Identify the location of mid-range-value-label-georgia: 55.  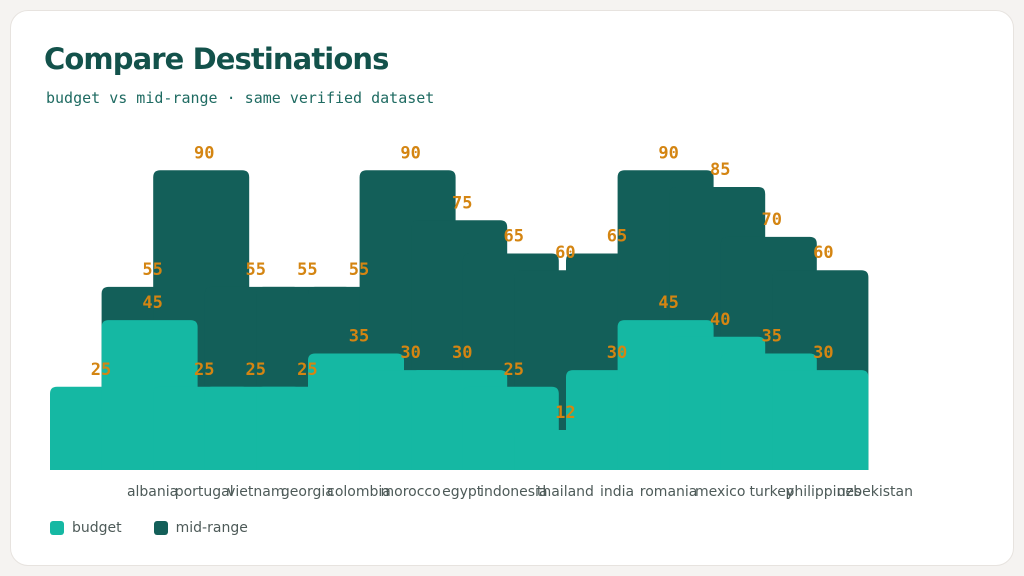
(307, 270).